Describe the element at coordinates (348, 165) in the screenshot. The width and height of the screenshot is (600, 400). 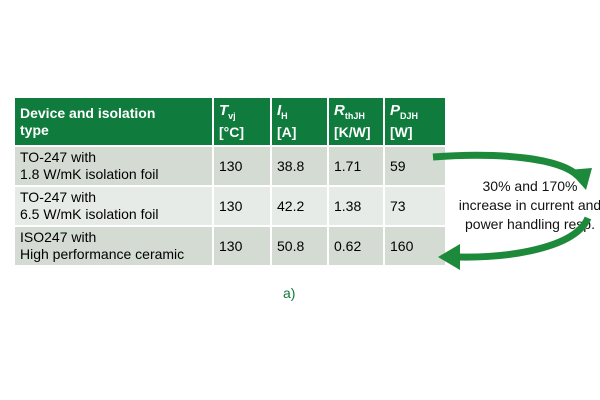
I see `cell-text: 1.71` at that location.